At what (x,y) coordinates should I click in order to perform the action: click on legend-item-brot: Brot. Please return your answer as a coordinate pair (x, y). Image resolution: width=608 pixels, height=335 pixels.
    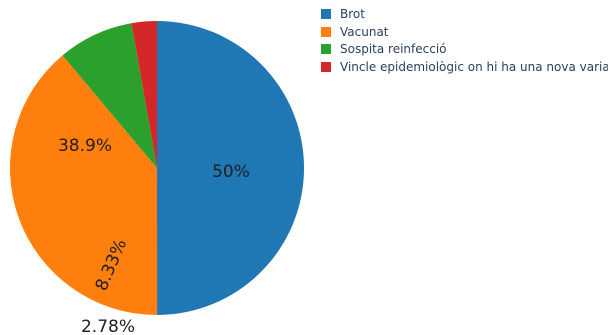
    Looking at the image, I should click on (343, 14).